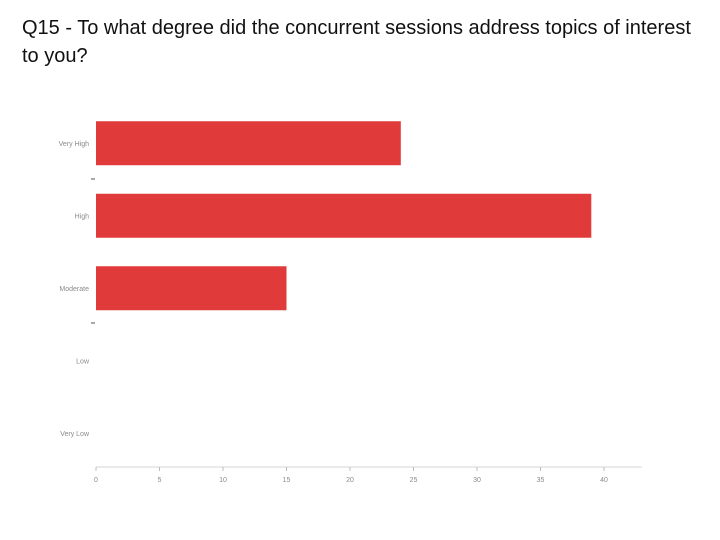 The image size is (720, 540). I want to click on x-tick-label: 15, so click(287, 480).